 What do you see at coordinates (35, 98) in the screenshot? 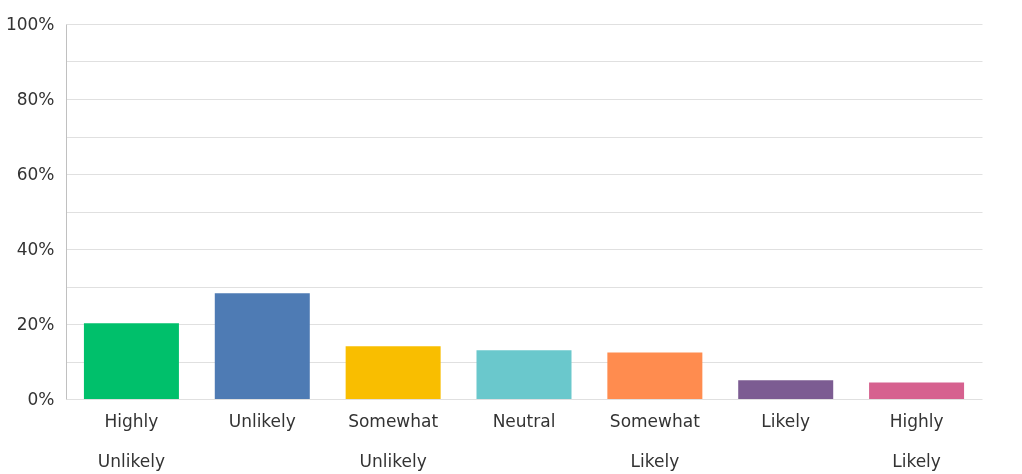
I see `y-tick-label: 80%` at bounding box center [35, 98].